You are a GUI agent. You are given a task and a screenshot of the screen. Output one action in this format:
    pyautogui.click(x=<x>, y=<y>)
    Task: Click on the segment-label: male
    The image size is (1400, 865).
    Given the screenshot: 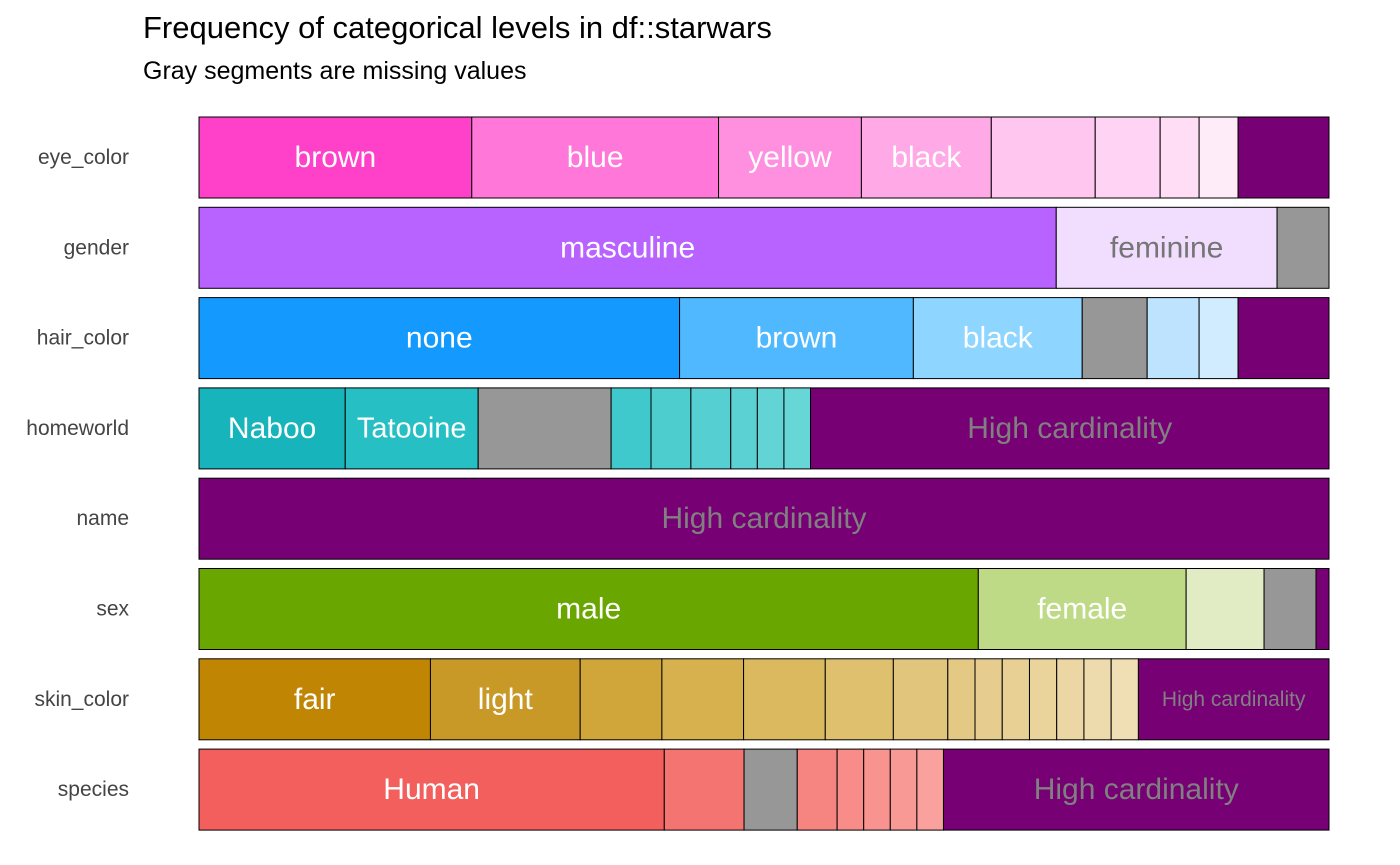 What is the action you would take?
    pyautogui.click(x=588, y=609)
    